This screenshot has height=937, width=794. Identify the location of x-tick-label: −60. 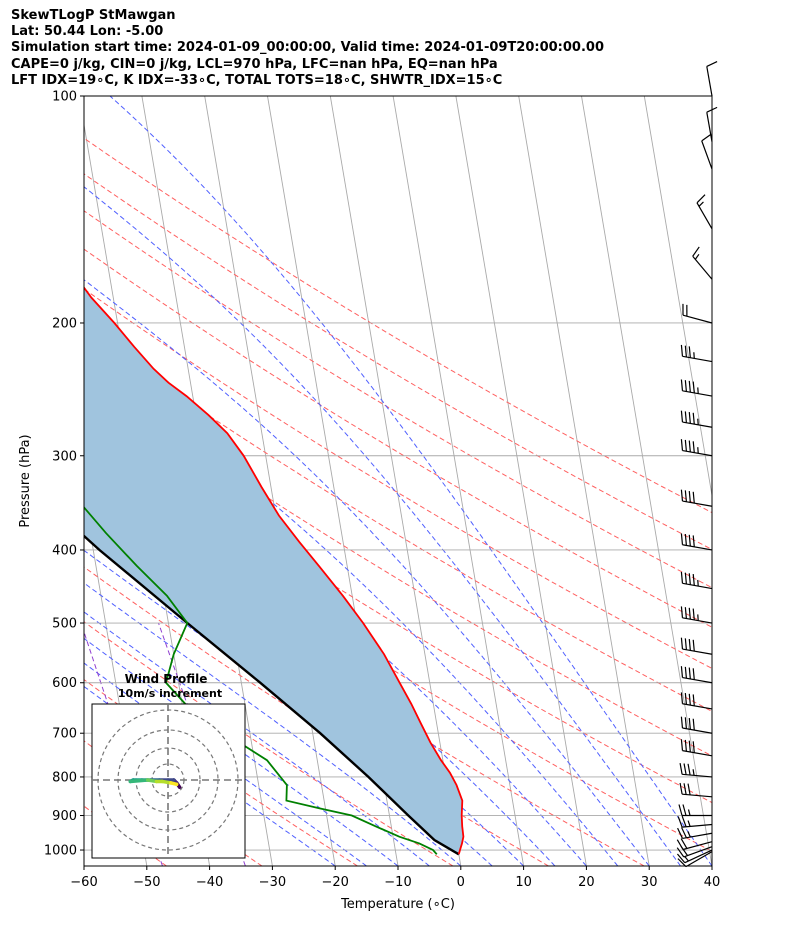
(83, 882).